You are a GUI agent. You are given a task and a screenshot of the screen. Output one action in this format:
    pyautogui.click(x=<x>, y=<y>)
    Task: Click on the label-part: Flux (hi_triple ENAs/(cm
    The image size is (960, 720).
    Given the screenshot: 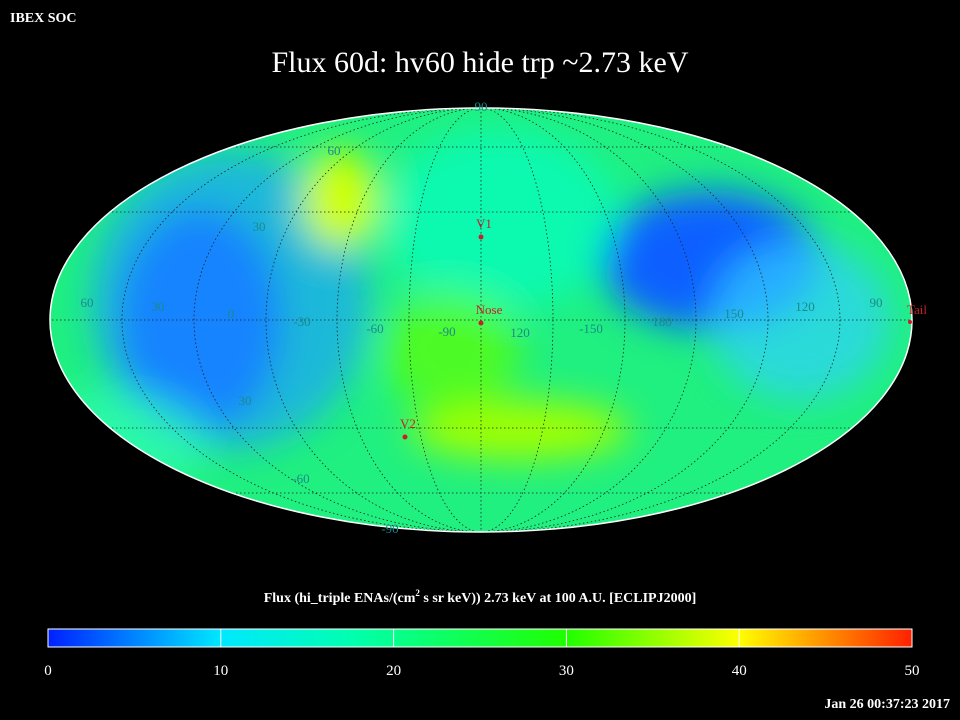 What is the action you would take?
    pyautogui.click(x=340, y=598)
    